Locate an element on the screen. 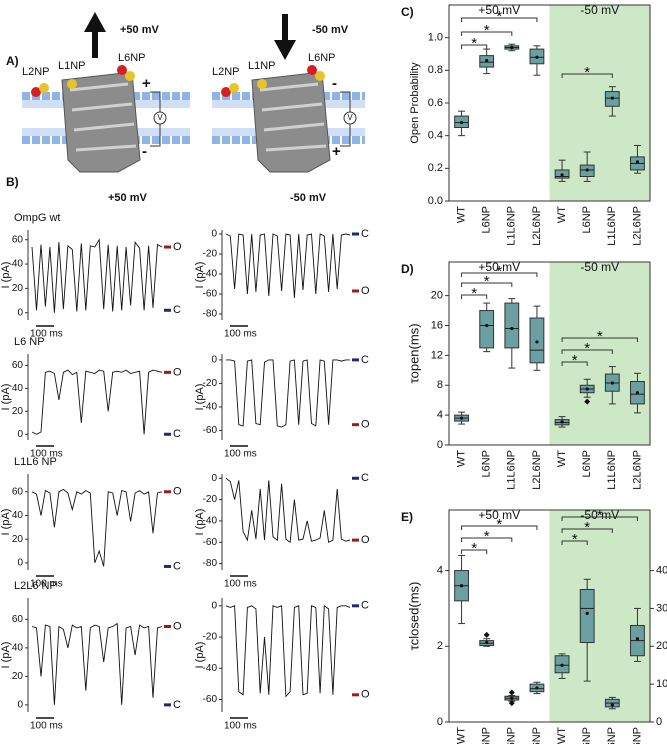 The width and height of the screenshot is (667, 744). y-axis-label: τopen(ms) is located at coordinates (413, 353).